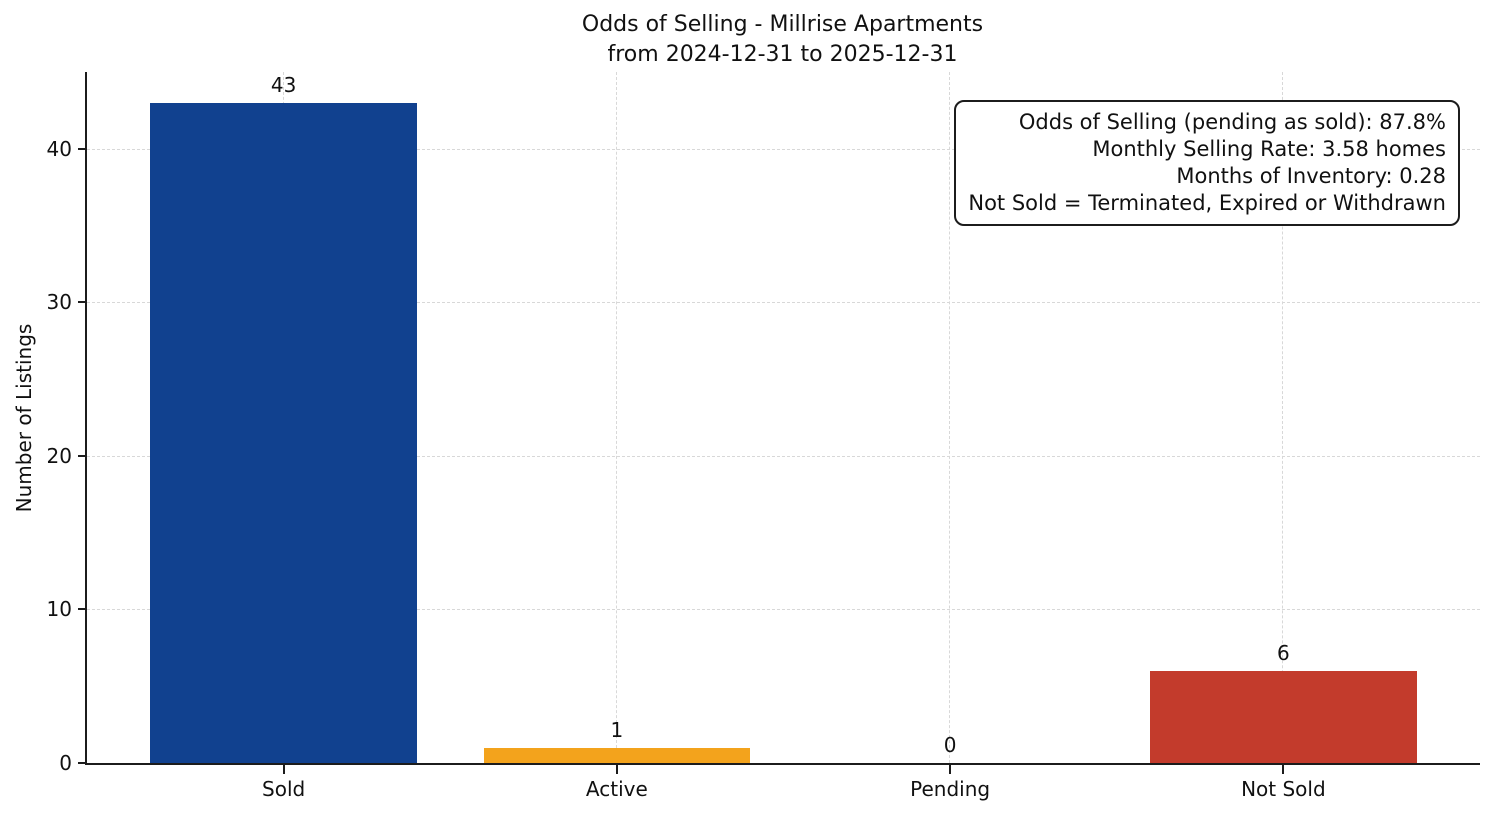 The height and width of the screenshot is (816, 1494). I want to click on bar-value-label: 6, so click(1283, 652).